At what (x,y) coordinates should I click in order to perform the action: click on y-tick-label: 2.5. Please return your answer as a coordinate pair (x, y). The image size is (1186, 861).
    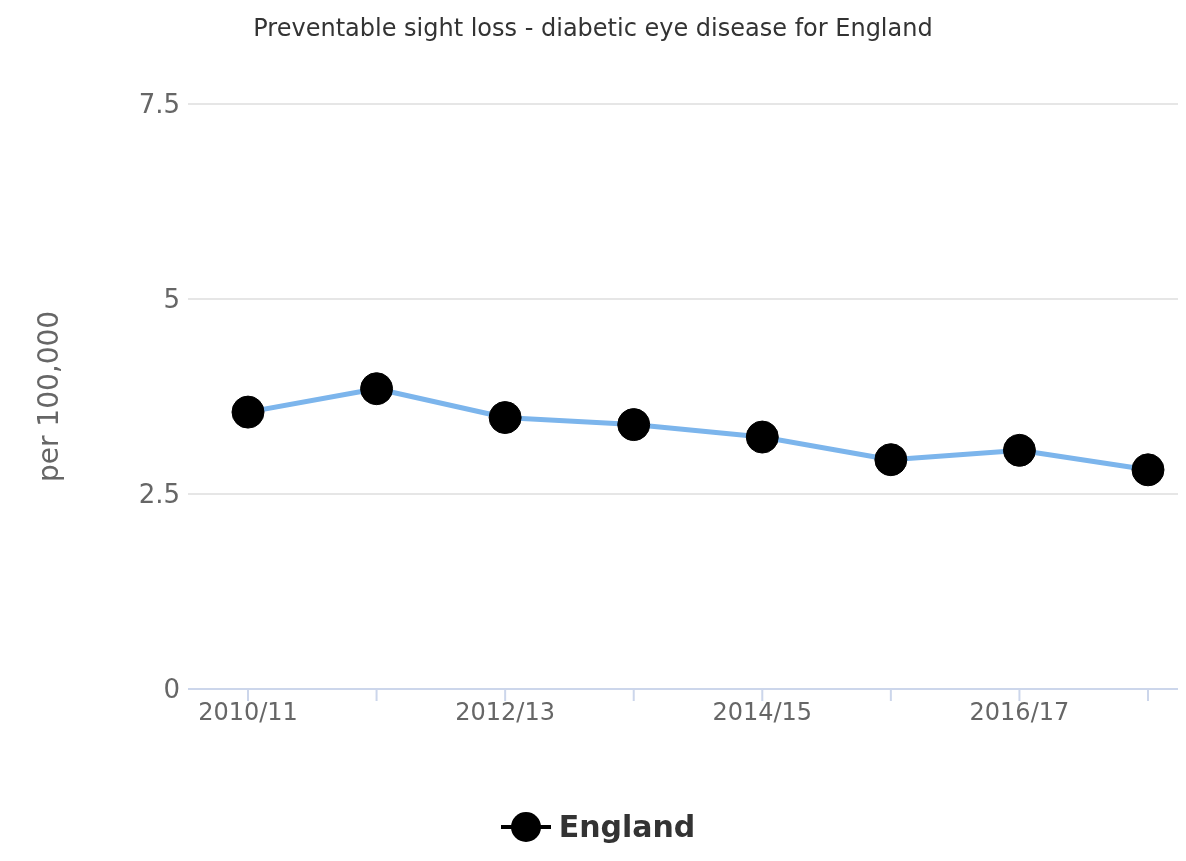
    Looking at the image, I should click on (159, 494).